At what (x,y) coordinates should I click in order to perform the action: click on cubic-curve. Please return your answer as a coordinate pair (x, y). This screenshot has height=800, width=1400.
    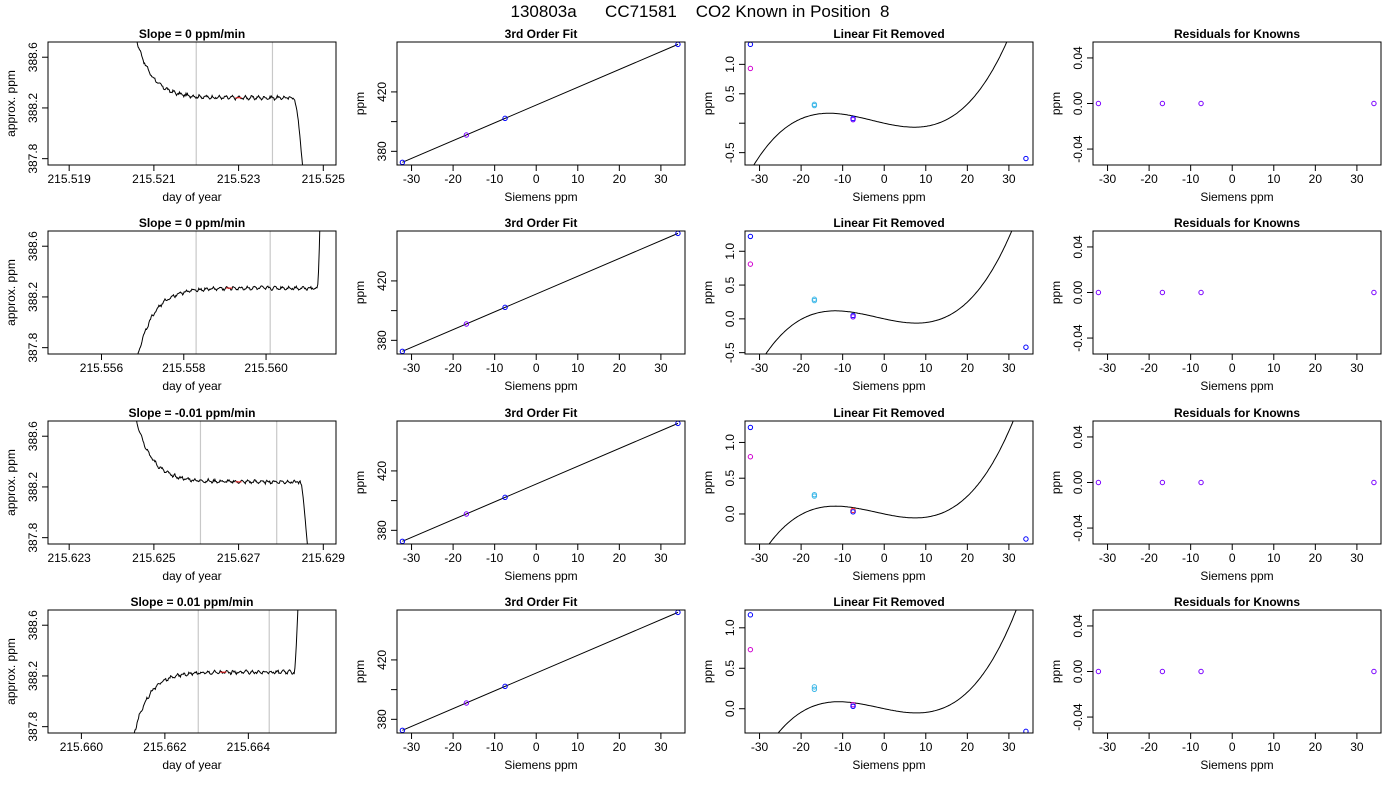
    Looking at the image, I should click on (897, 671).